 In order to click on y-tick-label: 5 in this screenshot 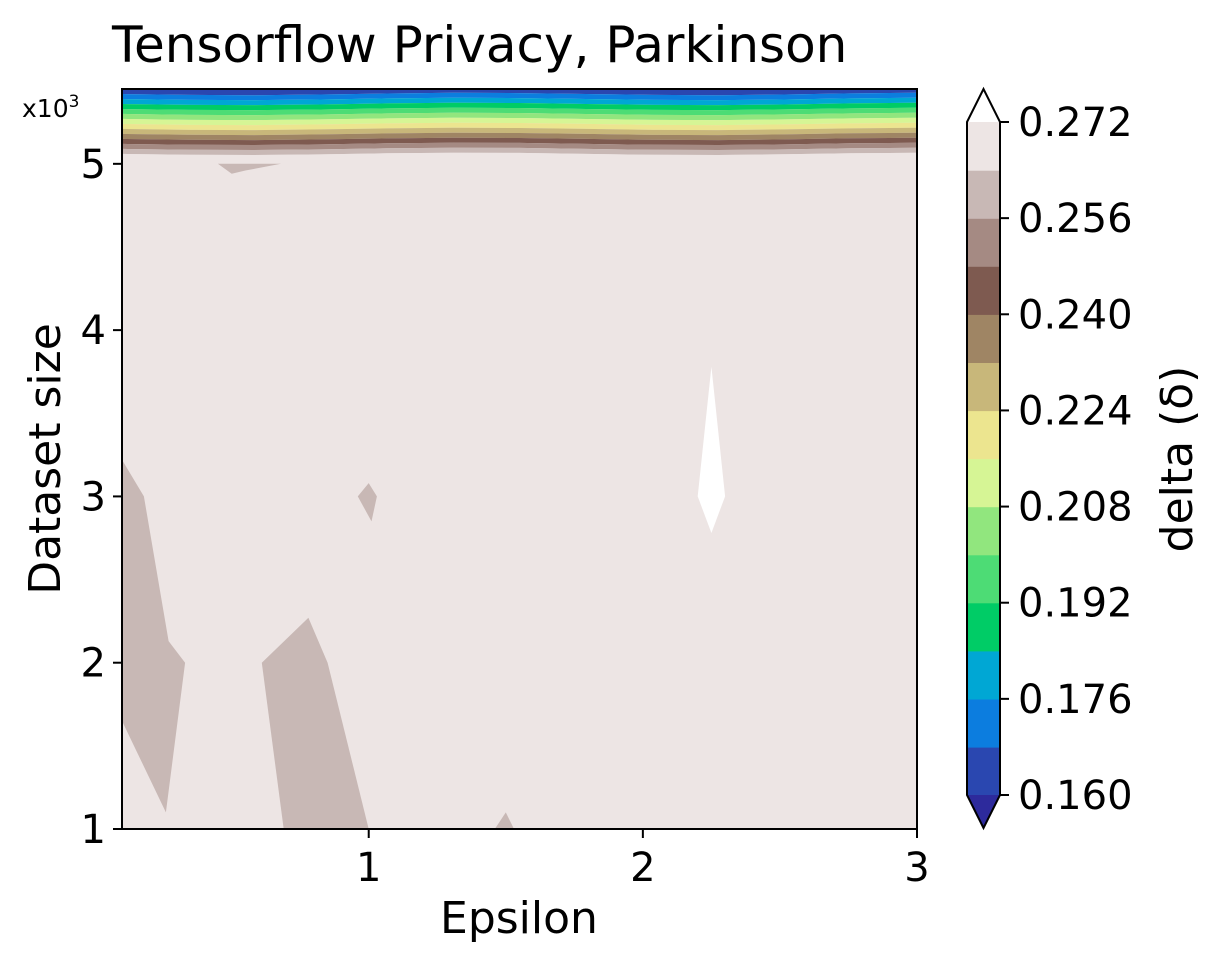, I will do `click(93, 165)`.